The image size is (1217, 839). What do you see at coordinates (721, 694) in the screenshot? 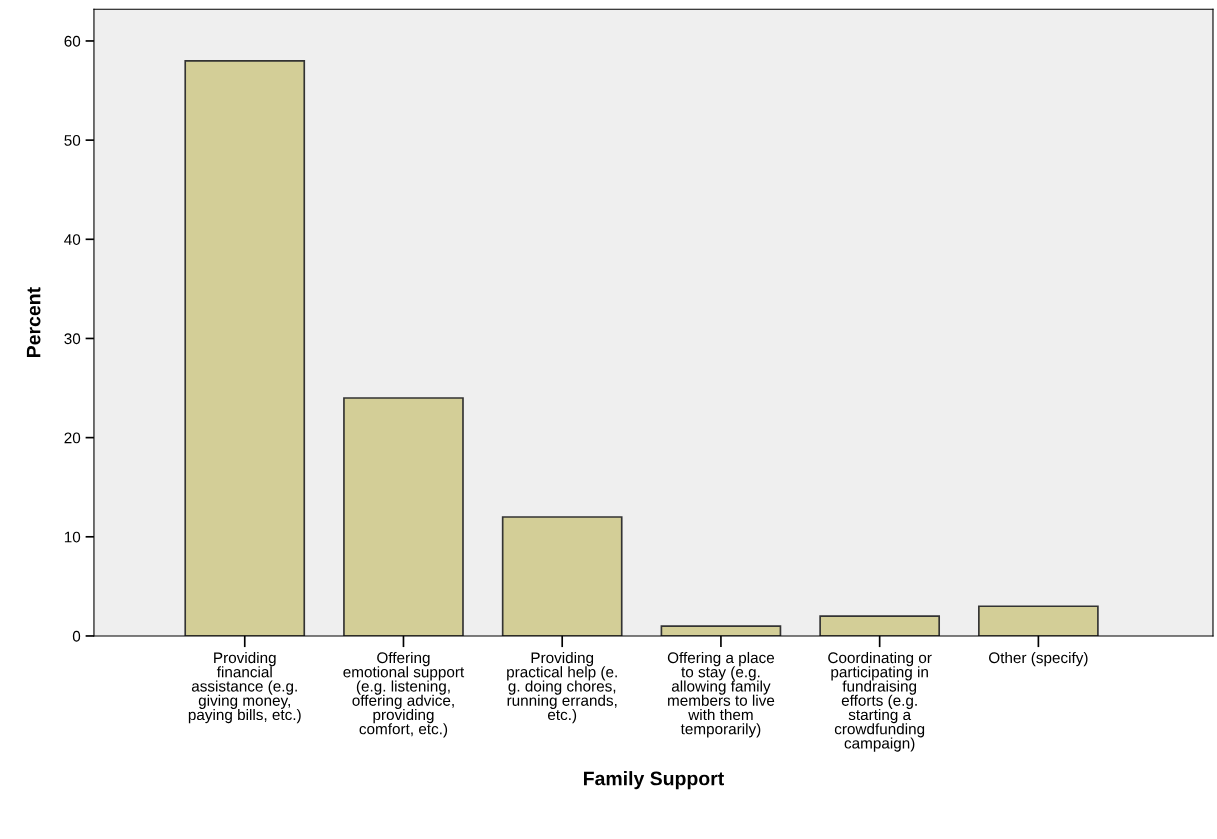
I see `x-tick-label: Offering a place to stay (e.g. allowing family members to live with them temporarily)` at bounding box center [721, 694].